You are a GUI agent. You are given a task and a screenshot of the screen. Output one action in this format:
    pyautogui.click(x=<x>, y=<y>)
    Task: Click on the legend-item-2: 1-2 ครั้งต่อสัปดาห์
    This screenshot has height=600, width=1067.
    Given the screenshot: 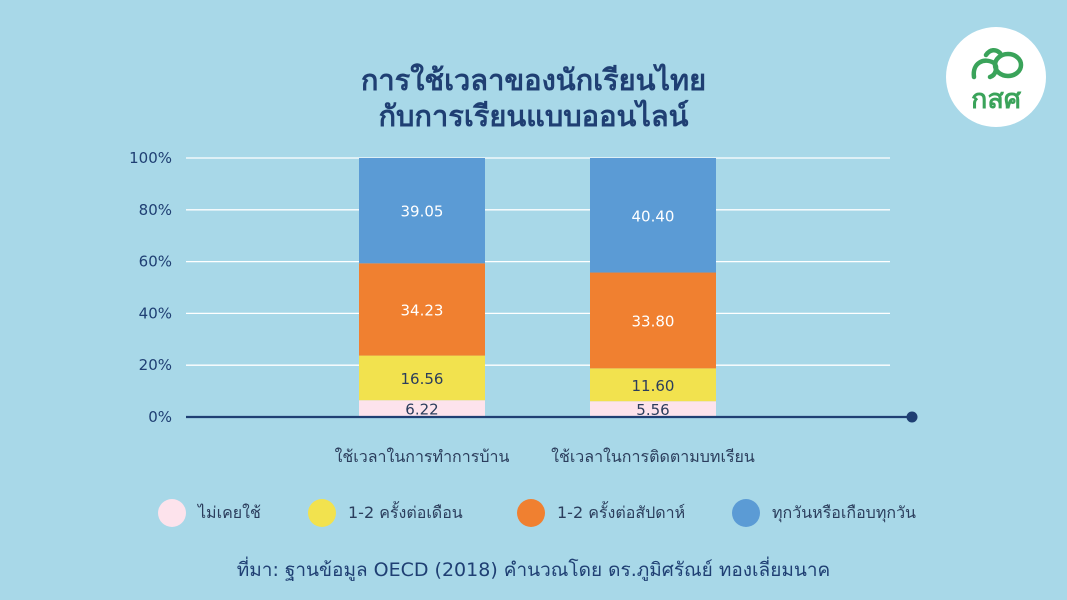 What is the action you would take?
    pyautogui.click(x=601, y=513)
    